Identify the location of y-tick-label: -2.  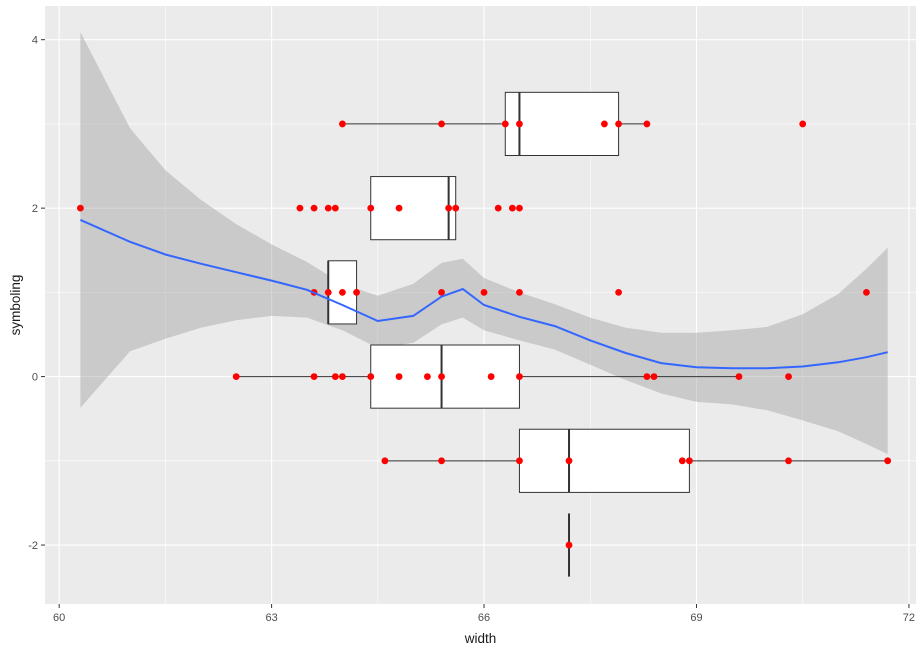
(33, 546).